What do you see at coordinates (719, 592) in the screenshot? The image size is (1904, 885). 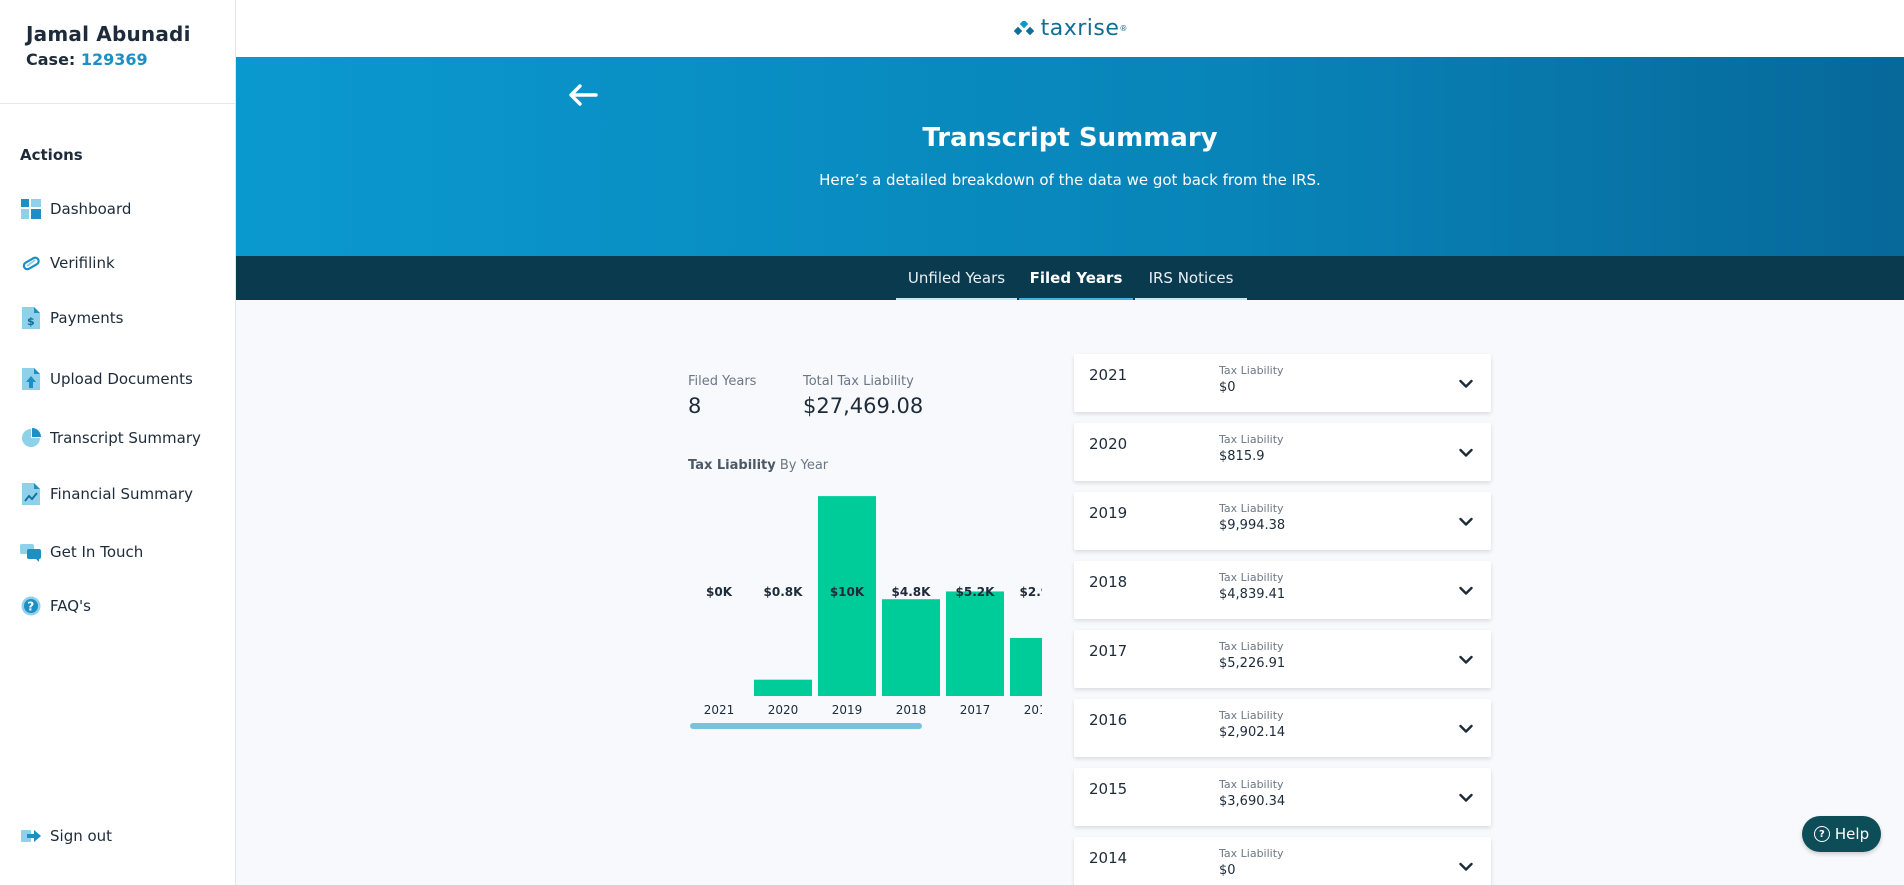 I see `bar-data-label: $0K` at bounding box center [719, 592].